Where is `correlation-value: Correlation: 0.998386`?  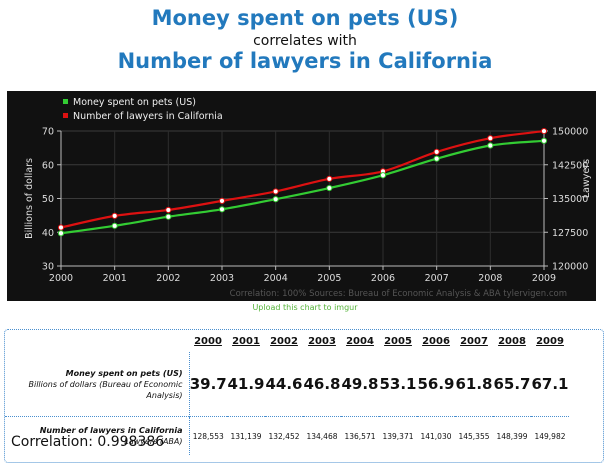 correlation-value: Correlation: 0.998386 is located at coordinates (88, 442).